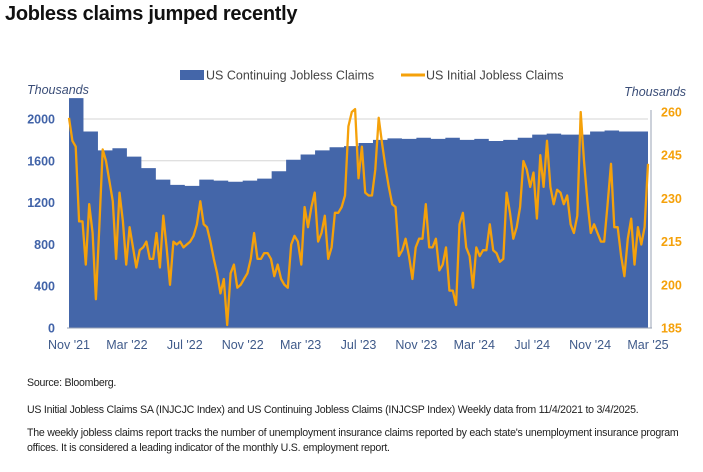 This screenshot has height=472, width=703. I want to click on x-tick-label: Nov '23, so click(416, 345).